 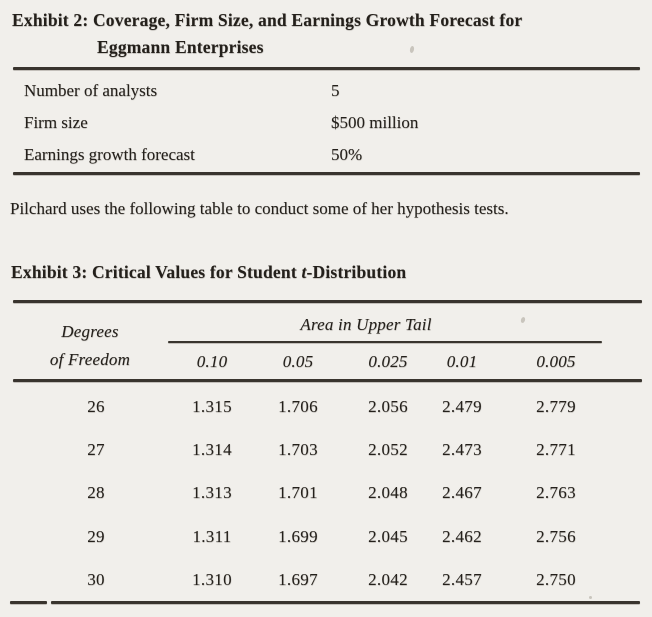 What do you see at coordinates (180, 47) in the screenshot?
I see `exhibit2-heading-line2: Eggmann Enterprises` at bounding box center [180, 47].